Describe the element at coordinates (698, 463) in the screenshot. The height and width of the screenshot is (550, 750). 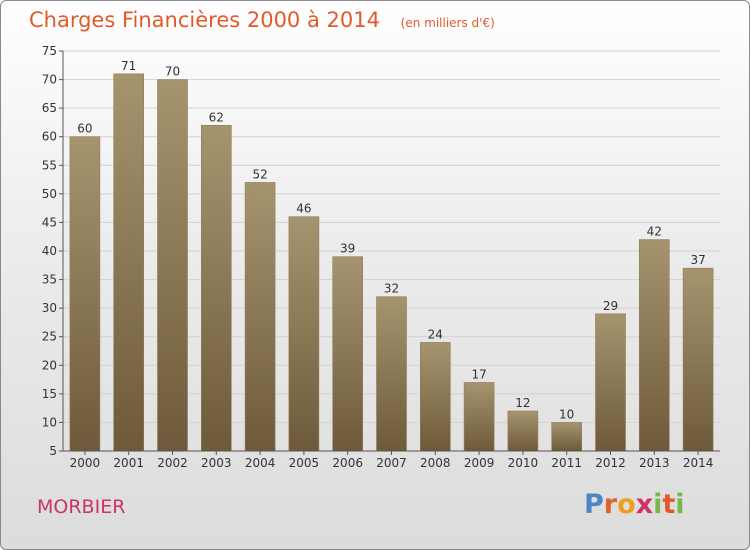
I see `x-tick-label: 2014` at that location.